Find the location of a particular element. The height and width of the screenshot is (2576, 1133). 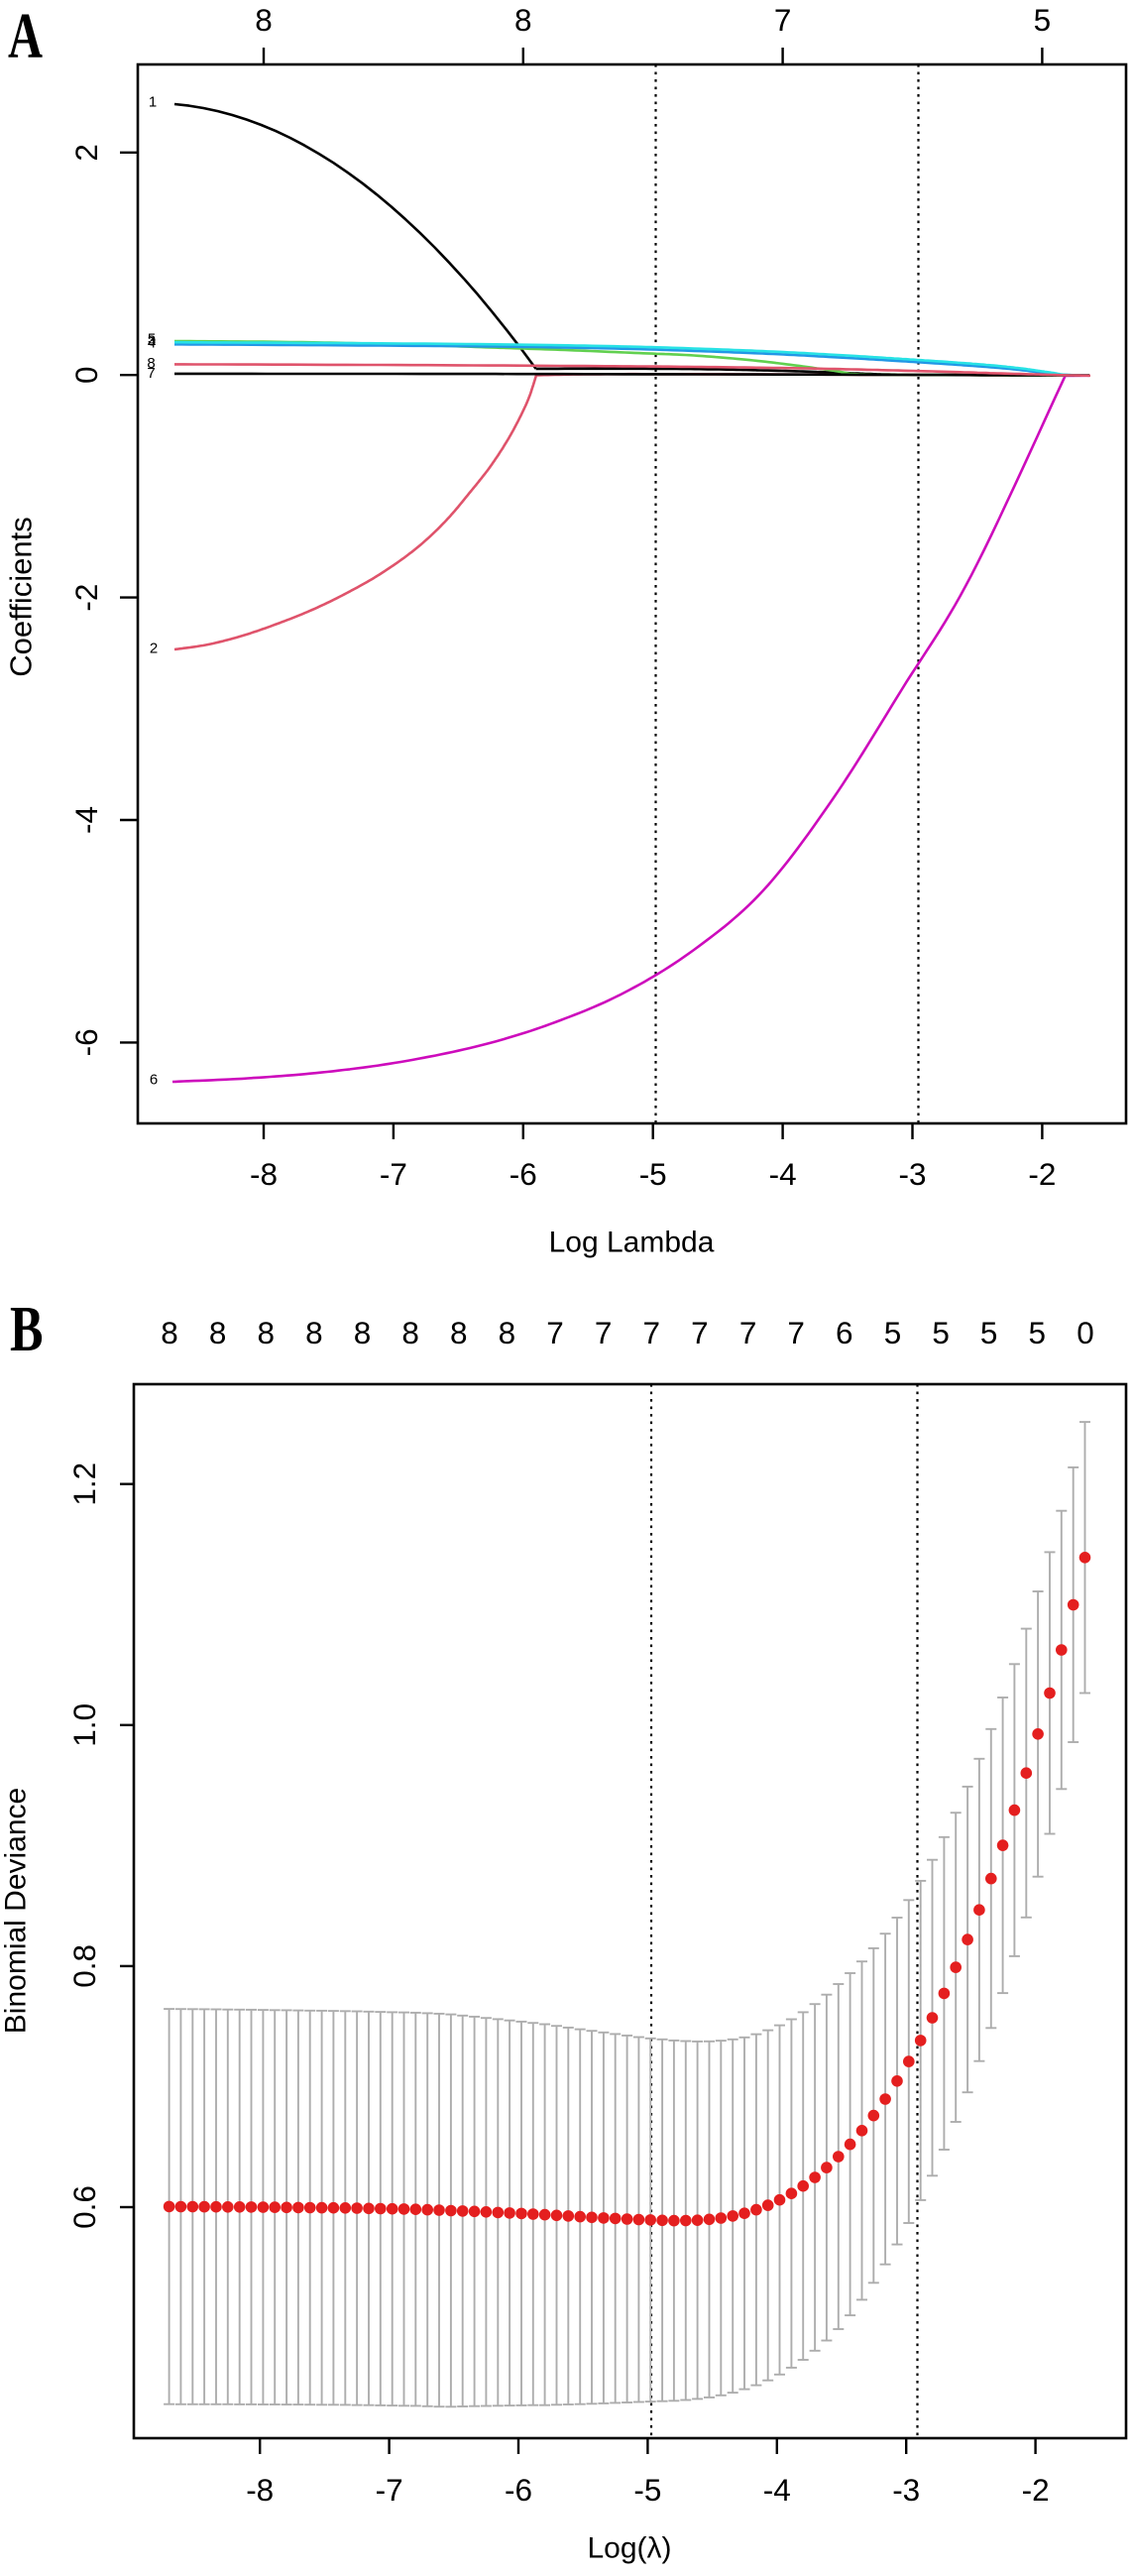

svg-text: Binomial Deviance is located at coordinates (16, 1911).